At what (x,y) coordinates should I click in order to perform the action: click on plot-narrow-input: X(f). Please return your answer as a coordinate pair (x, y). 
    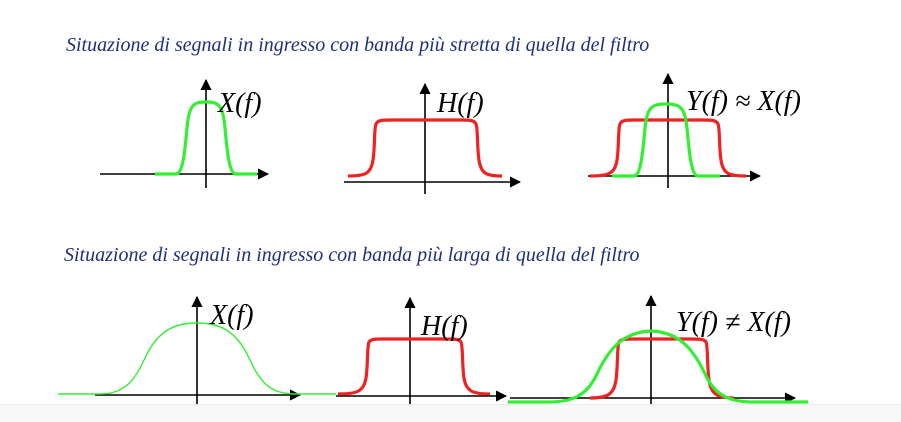
    Looking at the image, I should click on (185, 133).